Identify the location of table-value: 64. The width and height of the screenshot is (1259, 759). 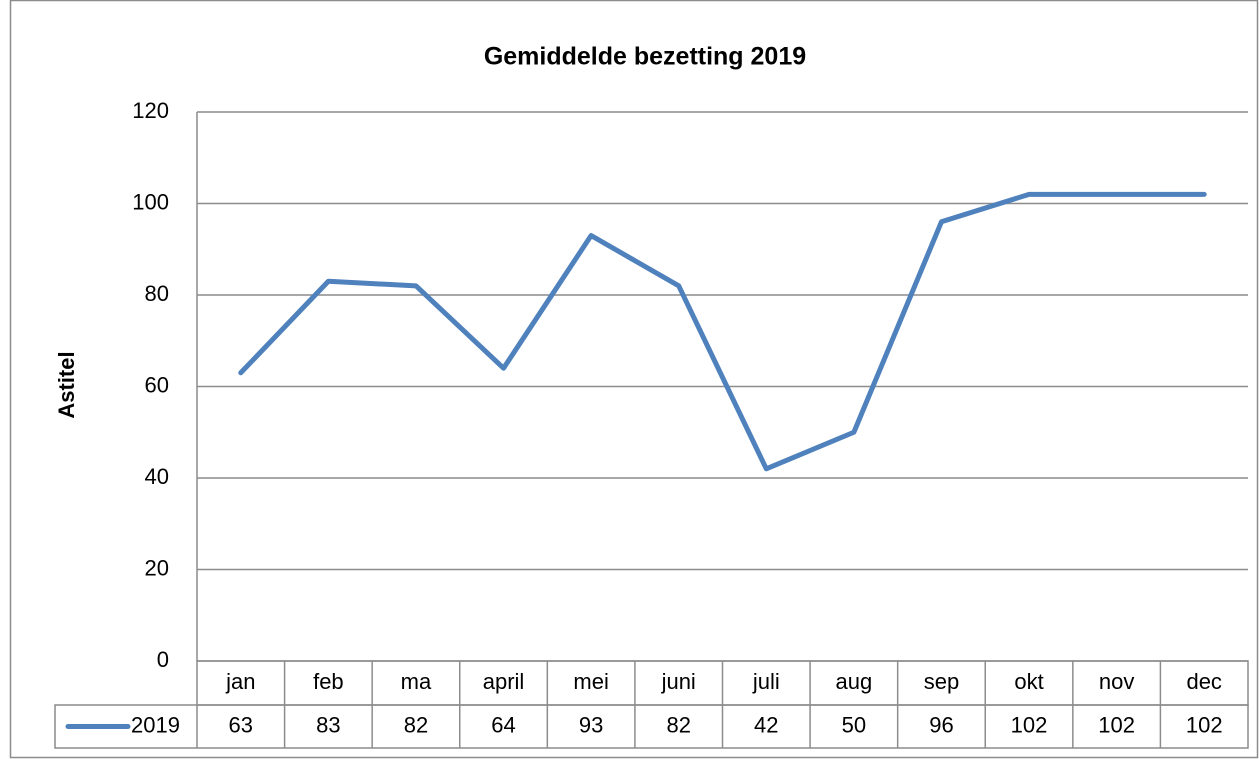
(503, 724).